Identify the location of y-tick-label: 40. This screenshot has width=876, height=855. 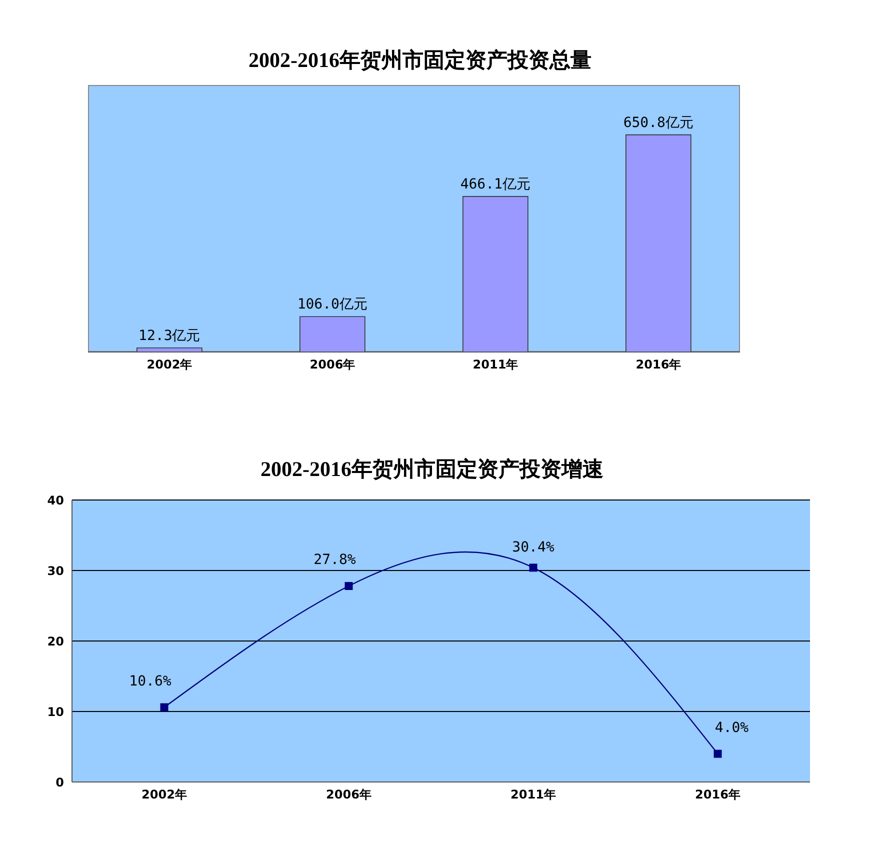
(55, 500).